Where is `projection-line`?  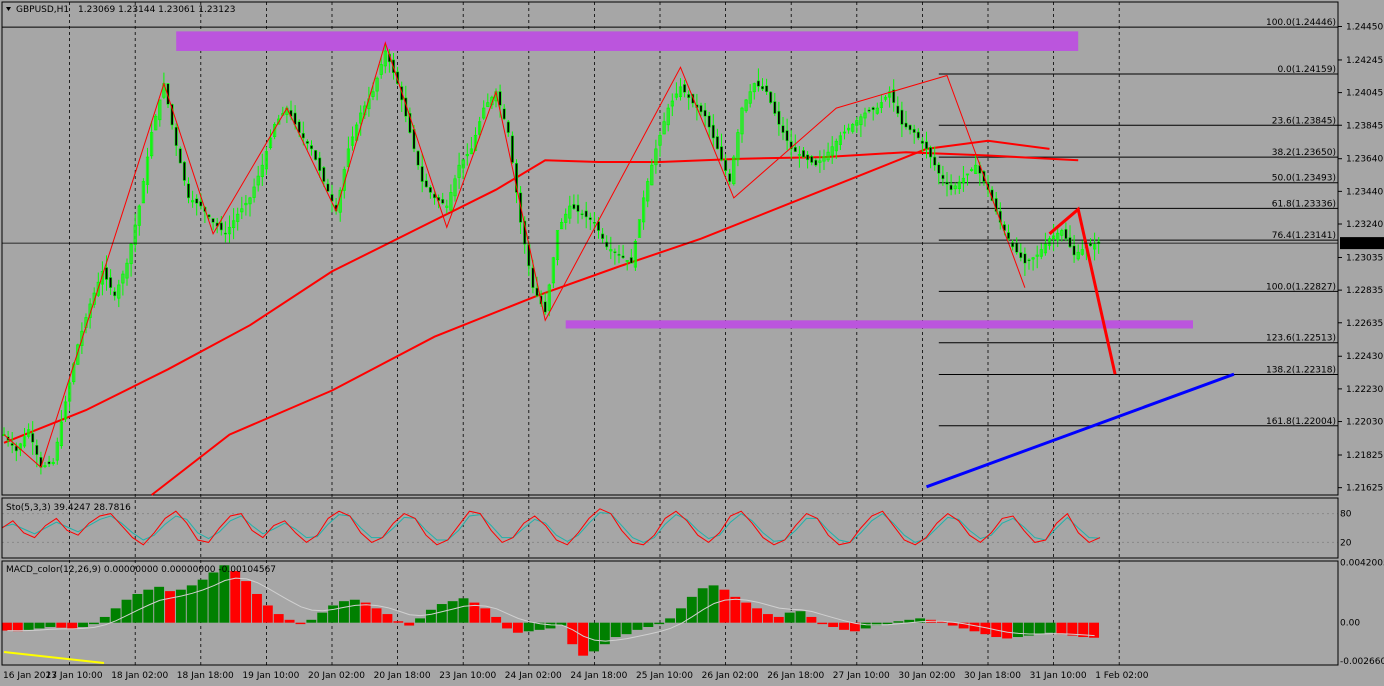
projection-line is located at coordinates (1082, 290).